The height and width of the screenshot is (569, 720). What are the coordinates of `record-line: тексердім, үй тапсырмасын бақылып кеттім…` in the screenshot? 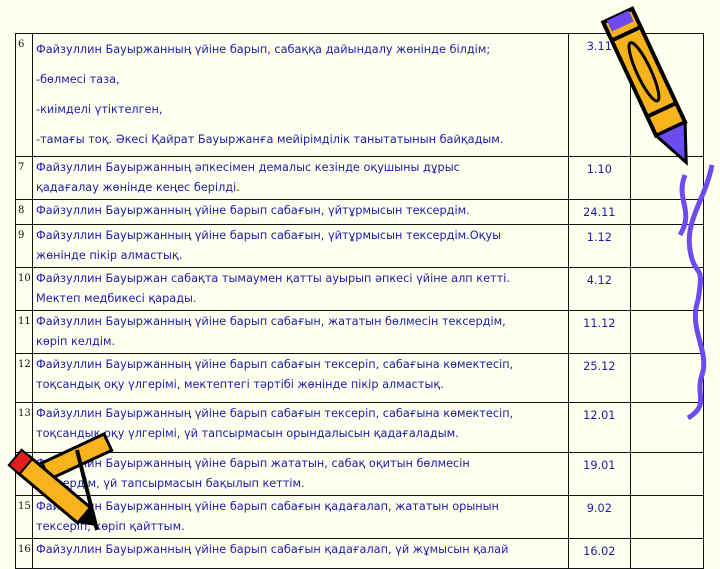 It's located at (170, 483).